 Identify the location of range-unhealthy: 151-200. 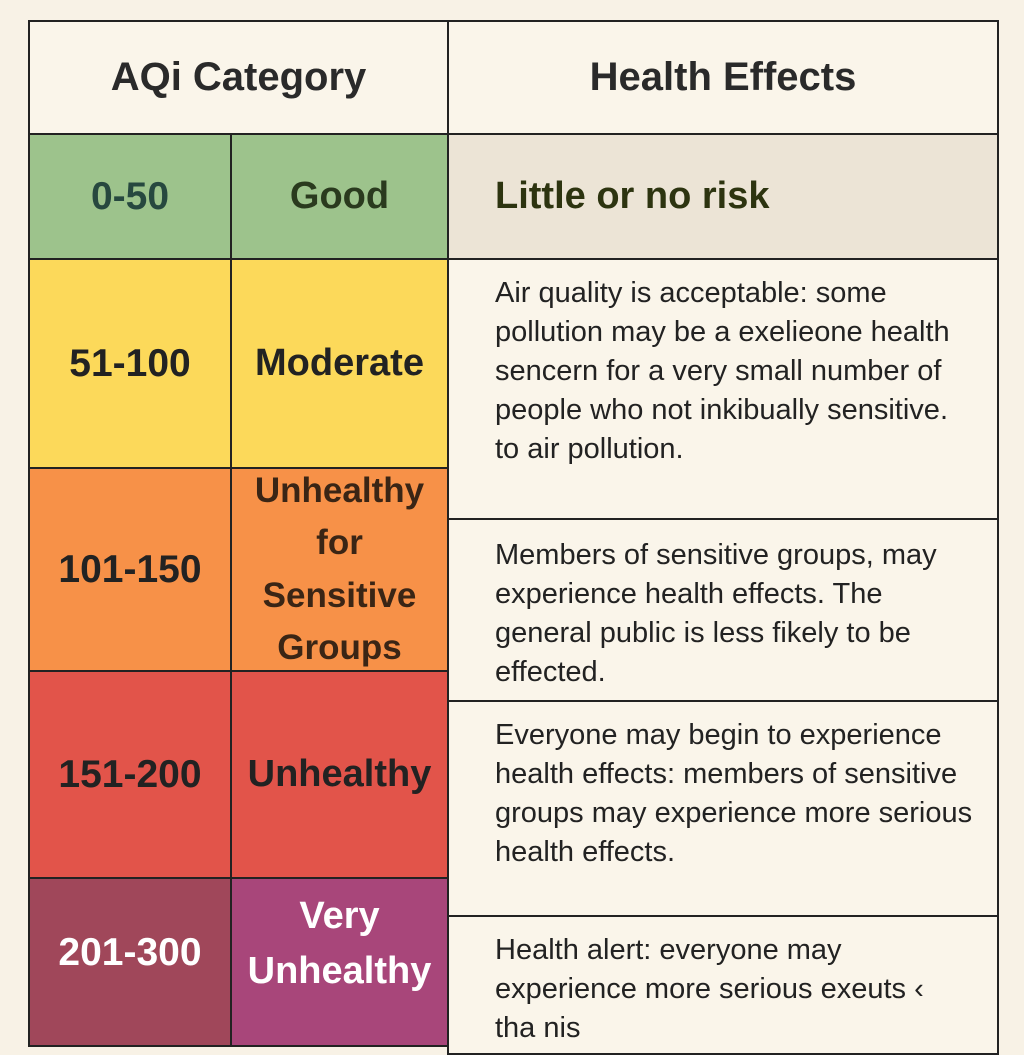
(130, 774).